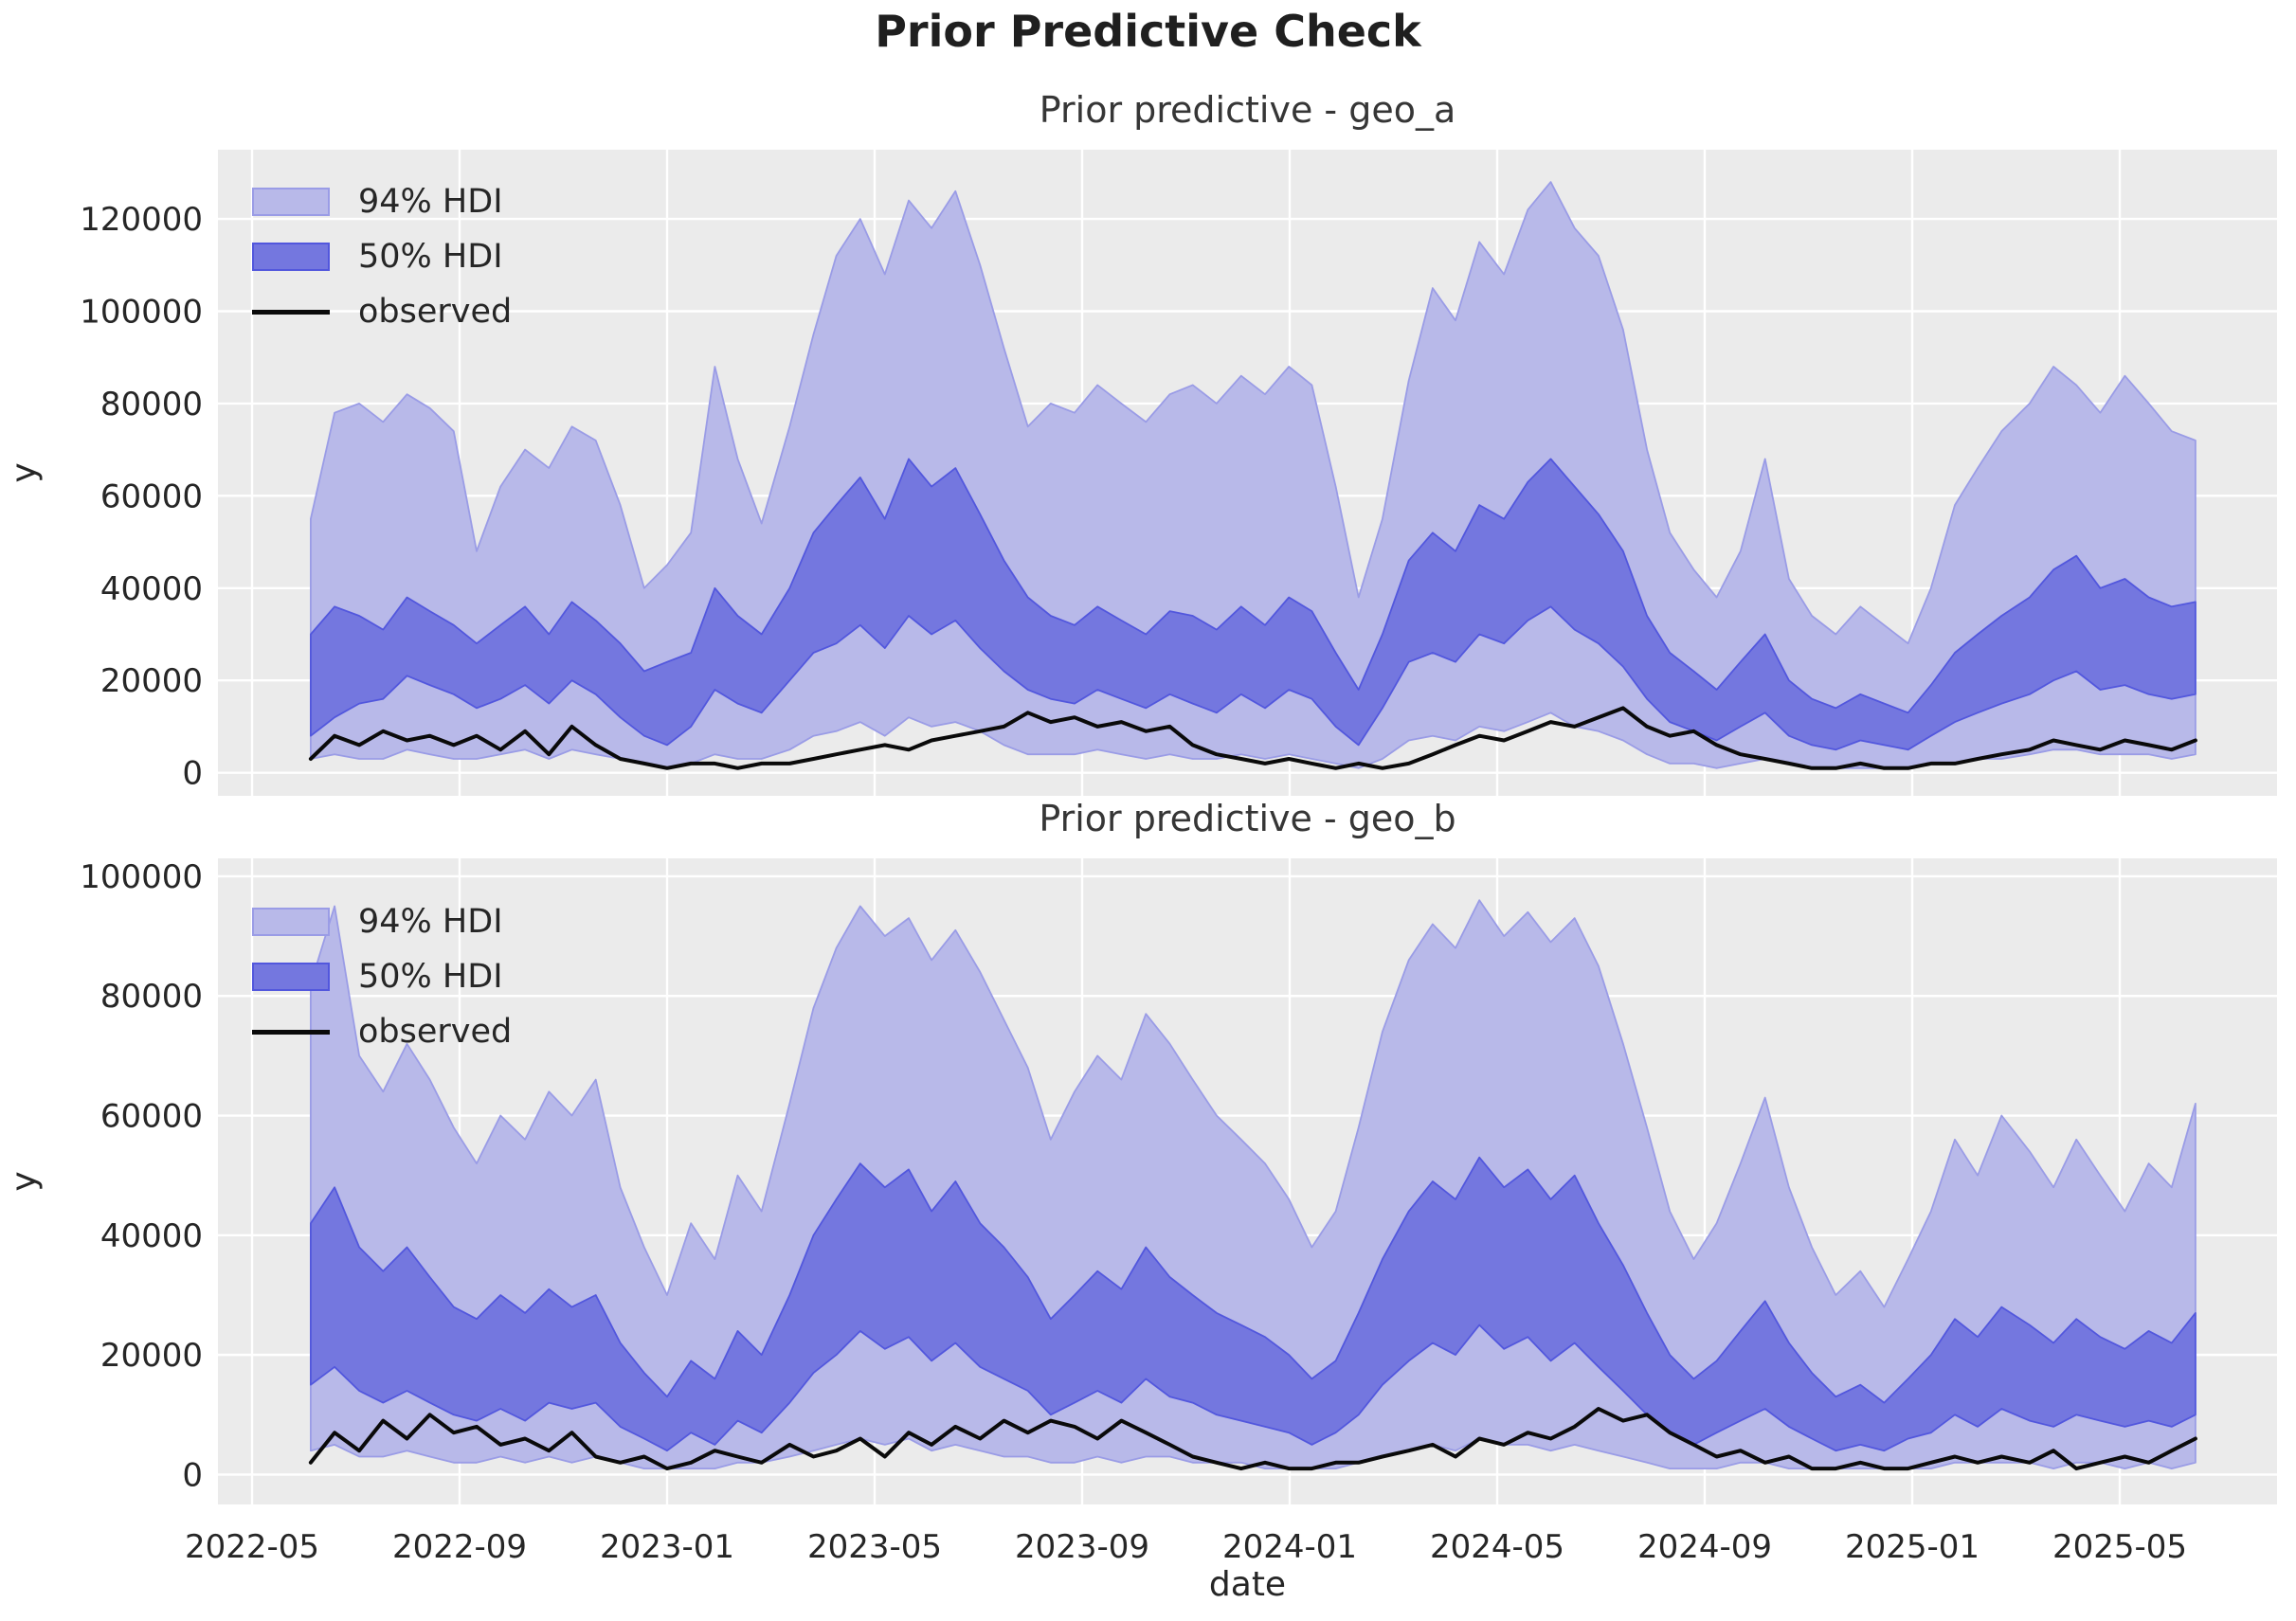  What do you see at coordinates (1082, 1547) in the screenshot?
I see `svg-text: 2023-09` at bounding box center [1082, 1547].